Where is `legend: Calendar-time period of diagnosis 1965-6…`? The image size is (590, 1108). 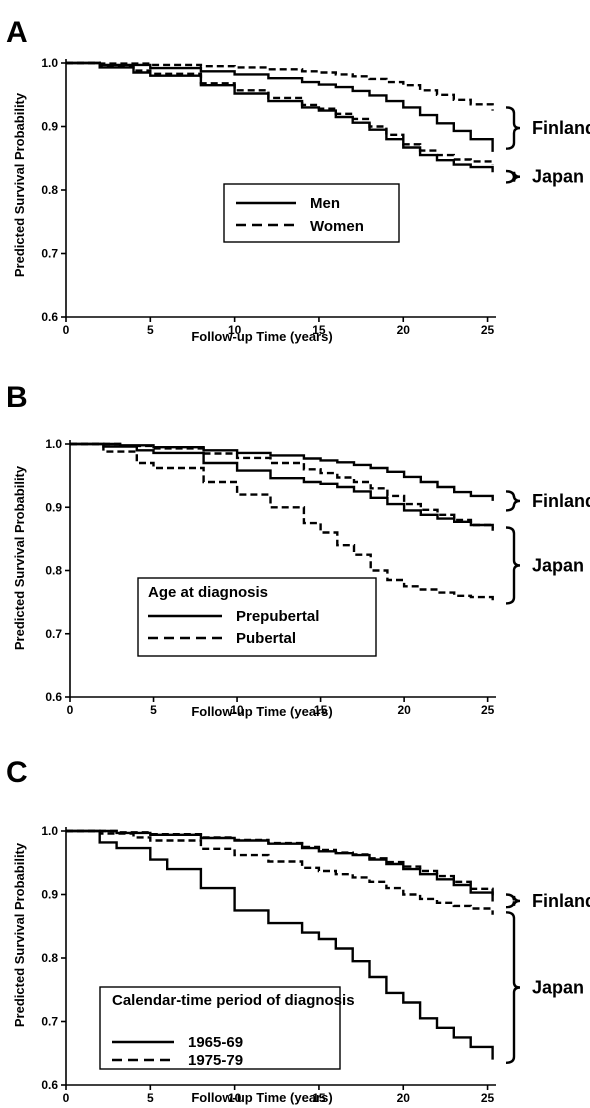 legend: Calendar-time period of diagnosis 1965-6… is located at coordinates (227, 1028).